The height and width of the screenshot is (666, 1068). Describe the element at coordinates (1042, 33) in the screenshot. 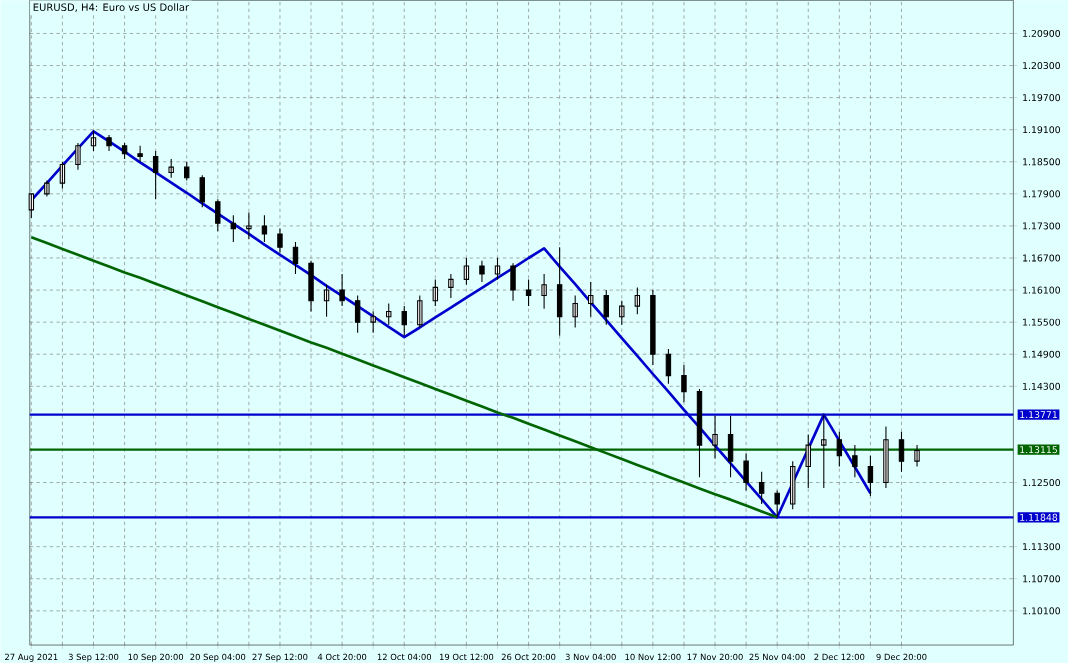

I see `y-tick-label: 1.20900` at that location.